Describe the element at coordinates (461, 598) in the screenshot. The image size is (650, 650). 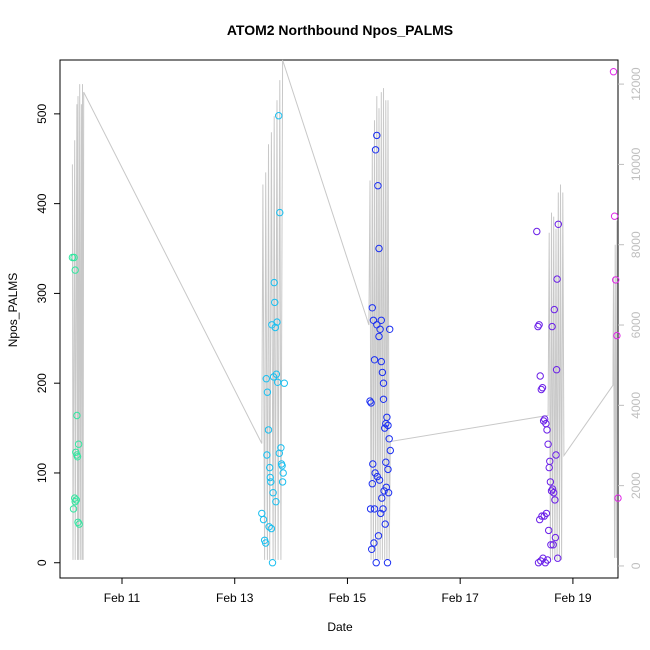
I see `x-tick-label: Feb 17` at that location.